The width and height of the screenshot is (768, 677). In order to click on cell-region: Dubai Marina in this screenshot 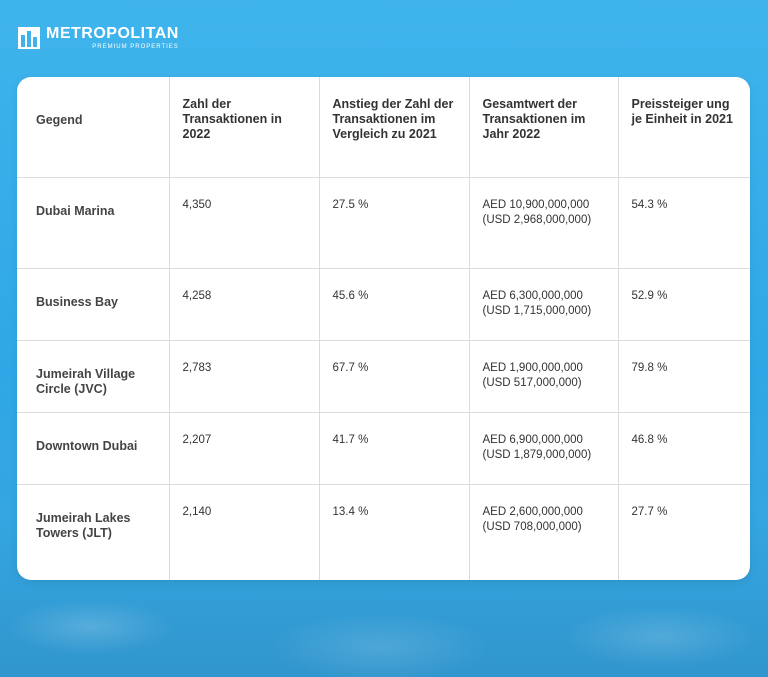, I will do `click(93, 222)`.